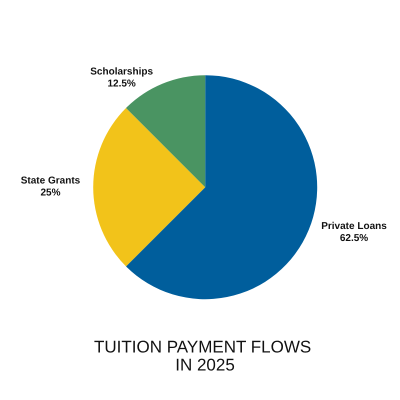 The width and height of the screenshot is (400, 400). Describe the element at coordinates (121, 84) in the screenshot. I see `data-label: 12.5%` at that location.